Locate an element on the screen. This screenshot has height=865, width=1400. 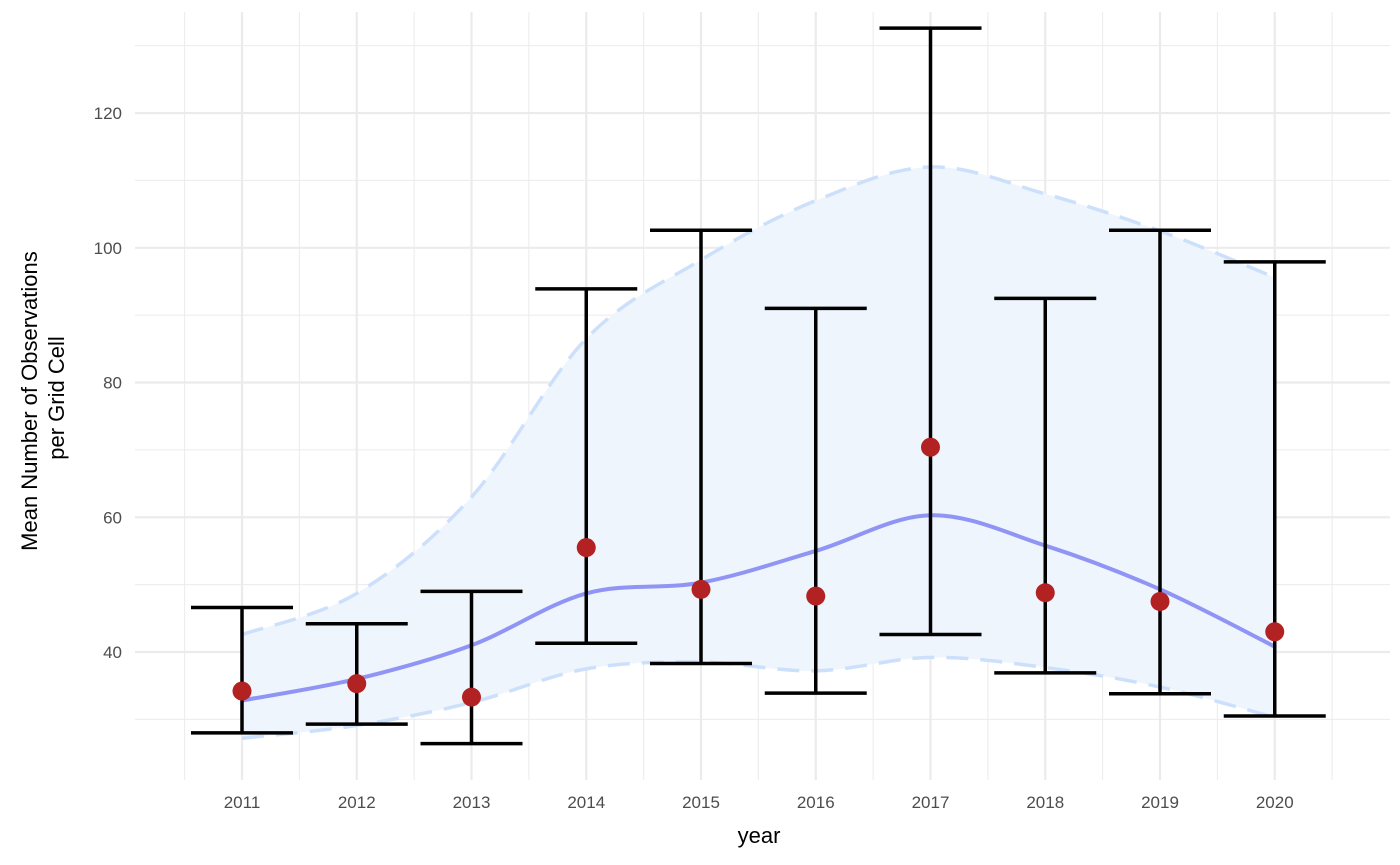
x-tick-label: 2012 is located at coordinates (357, 802).